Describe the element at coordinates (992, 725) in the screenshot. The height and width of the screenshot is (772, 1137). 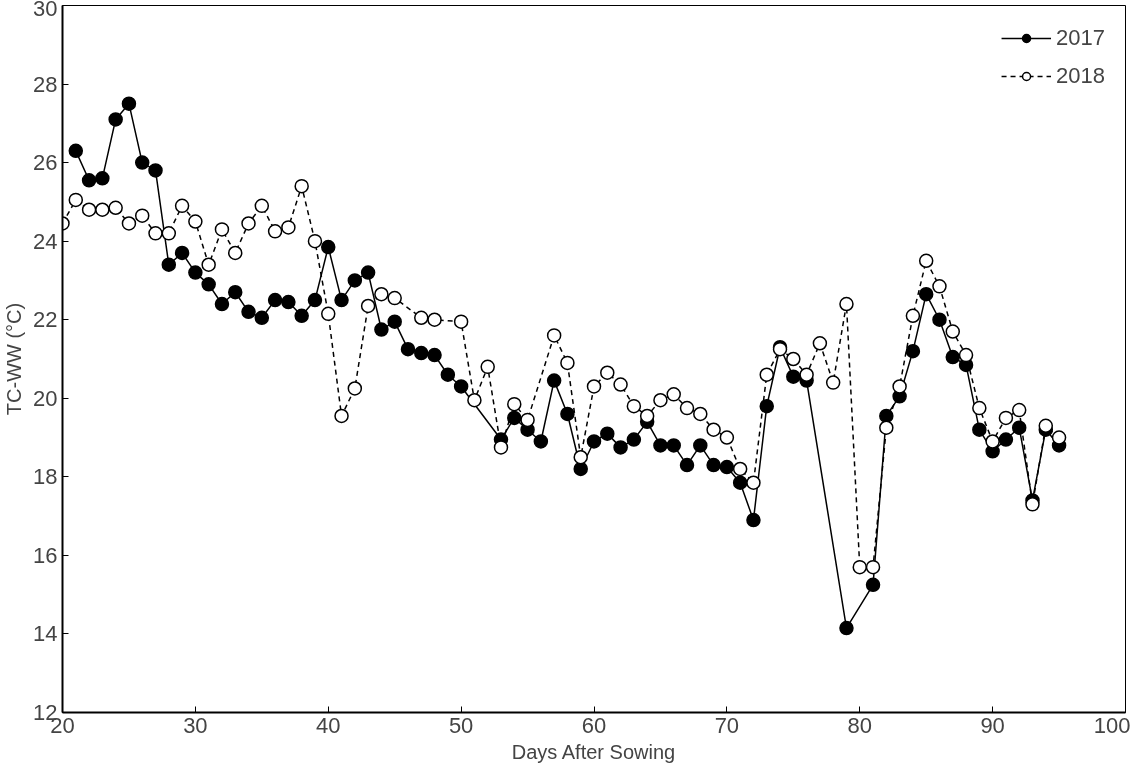
I see `x-tick-label: 90` at that location.